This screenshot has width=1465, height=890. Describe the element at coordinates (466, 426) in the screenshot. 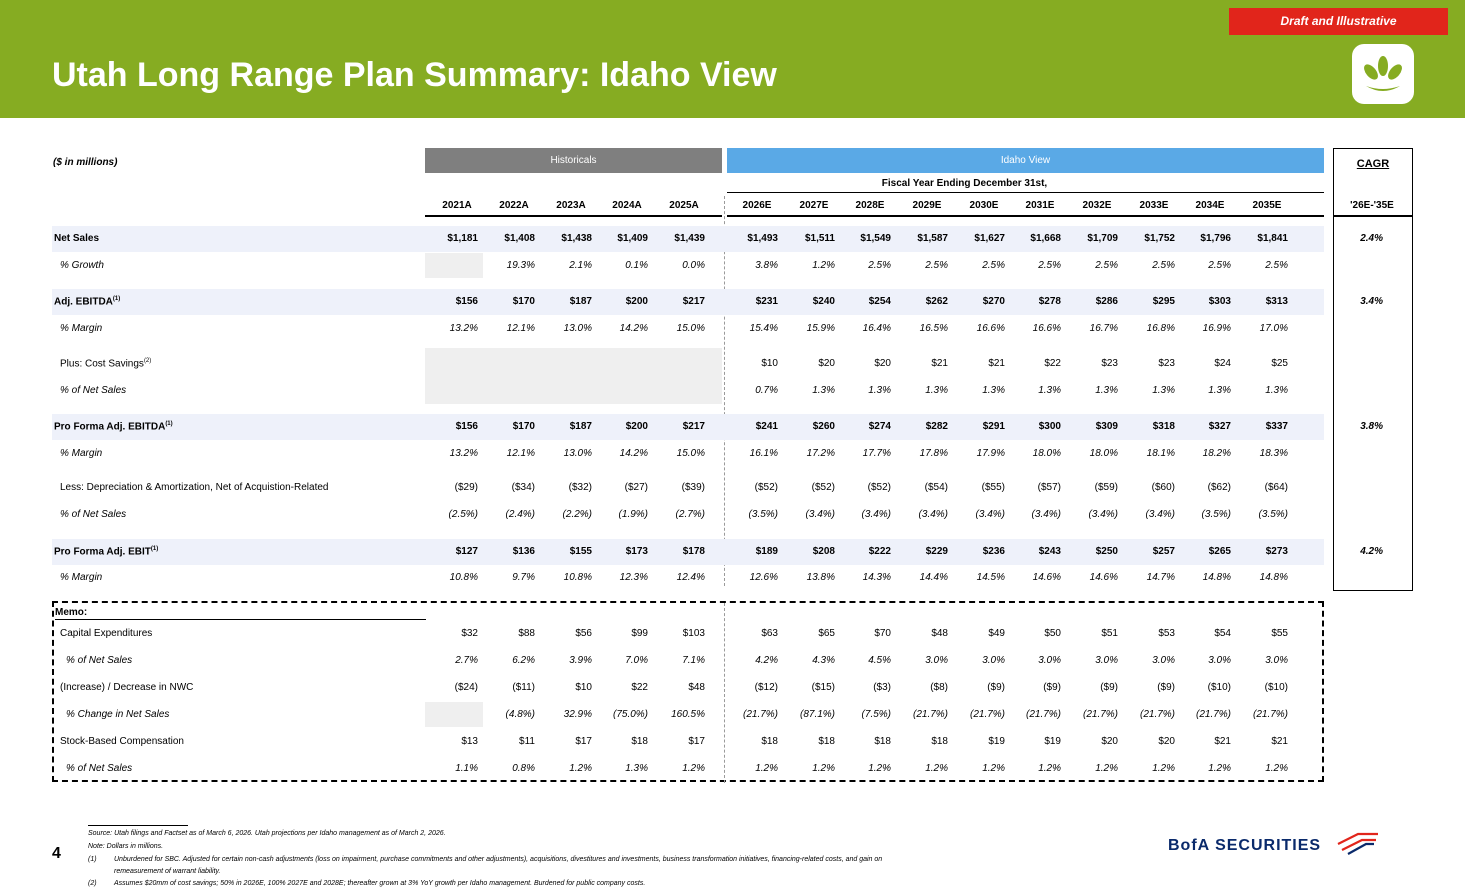

I see `table-cell: $156` at that location.